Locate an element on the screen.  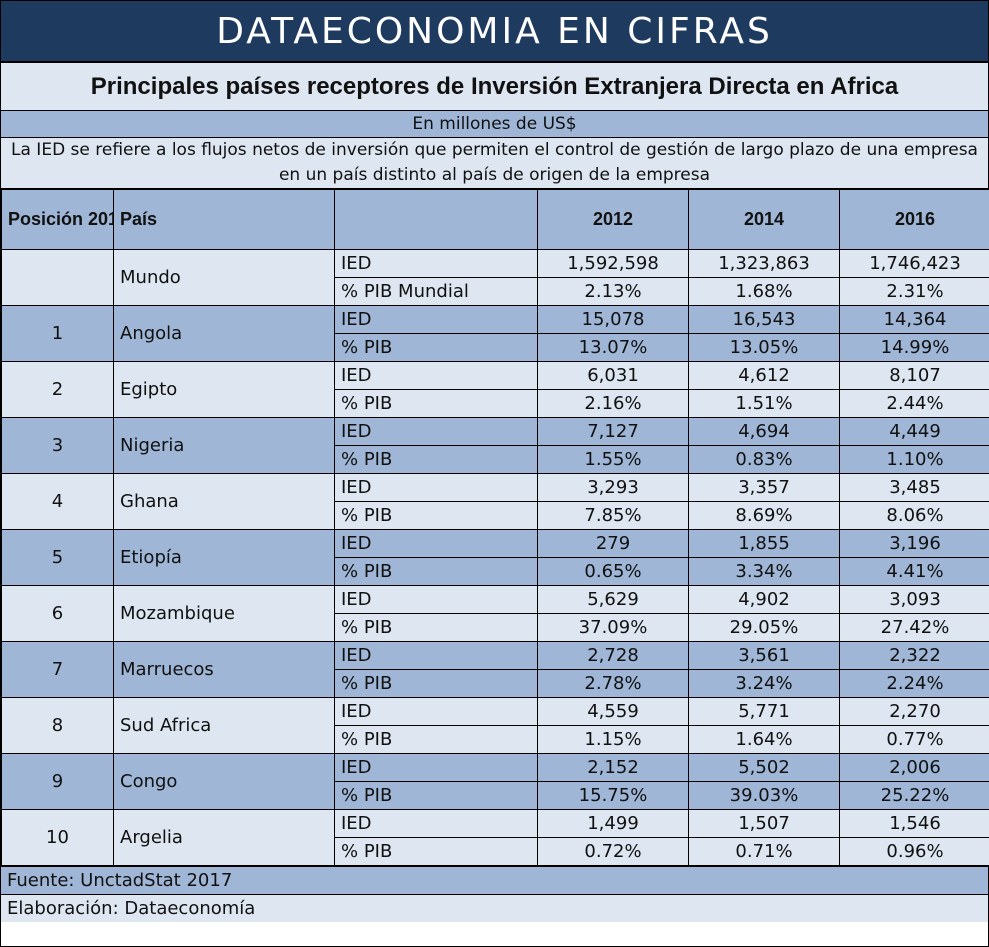
table-row: 3 Nigeria IED 7,127 4,694 4,449 is located at coordinates (495, 445).